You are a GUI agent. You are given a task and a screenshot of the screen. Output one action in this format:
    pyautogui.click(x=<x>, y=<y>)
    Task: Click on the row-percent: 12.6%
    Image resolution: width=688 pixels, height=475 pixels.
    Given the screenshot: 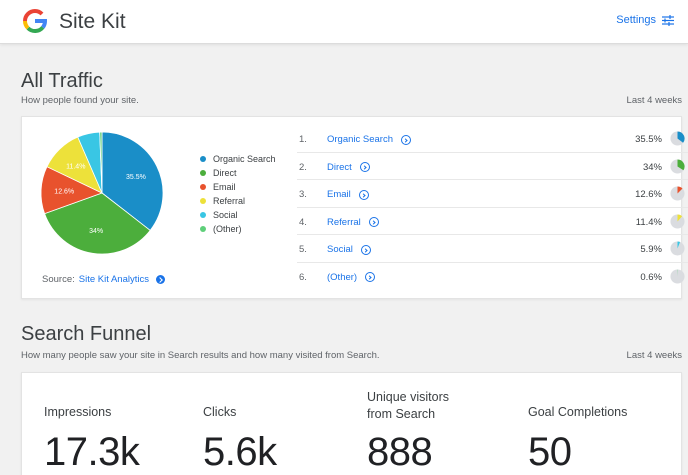 What is the action you would take?
    pyautogui.click(x=648, y=194)
    